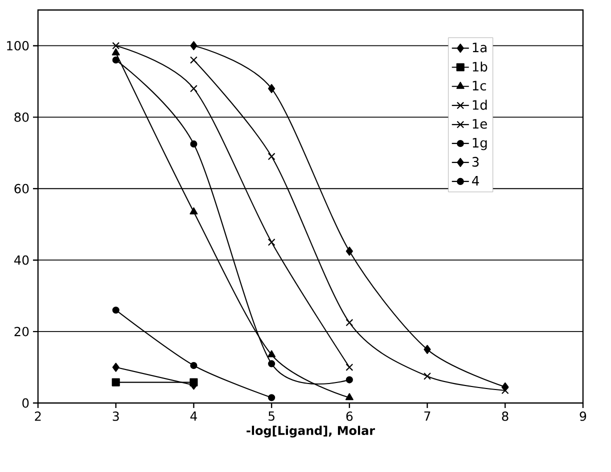 The image size is (611, 472). I want to click on x-axis-title: -log[Ligand], Molar, so click(310, 432).